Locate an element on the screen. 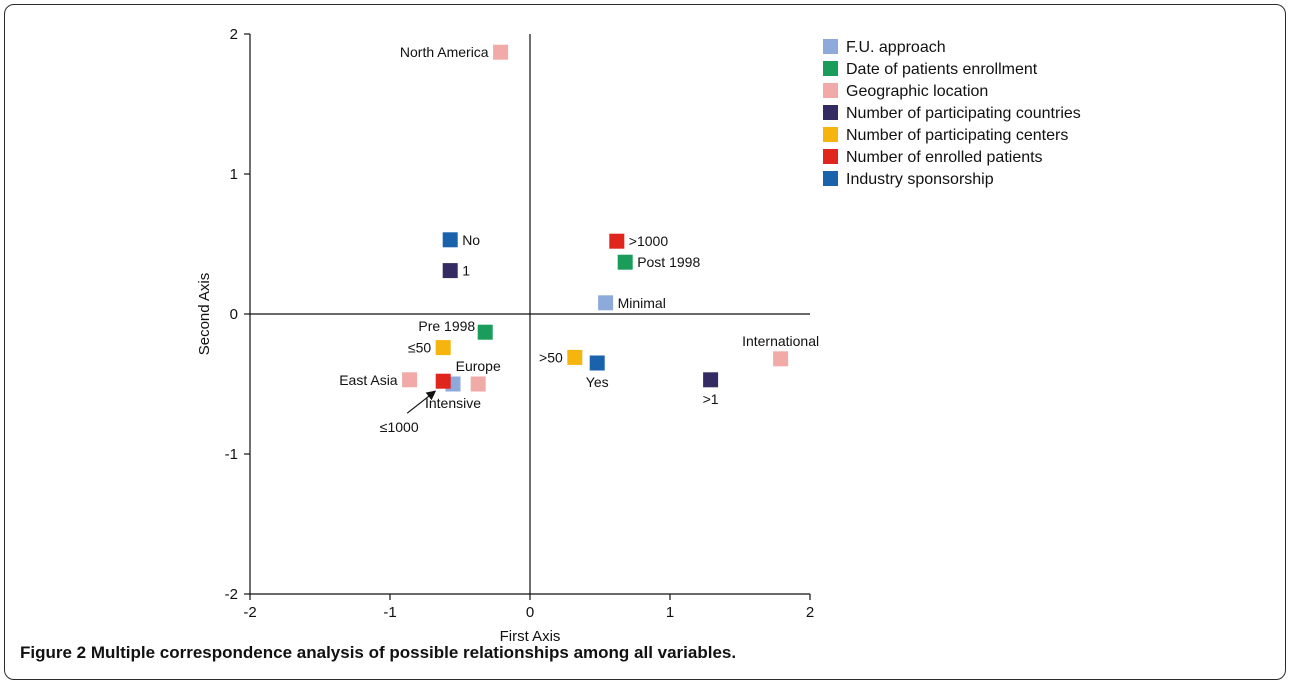  y-tick-label: 0 is located at coordinates (234, 314).